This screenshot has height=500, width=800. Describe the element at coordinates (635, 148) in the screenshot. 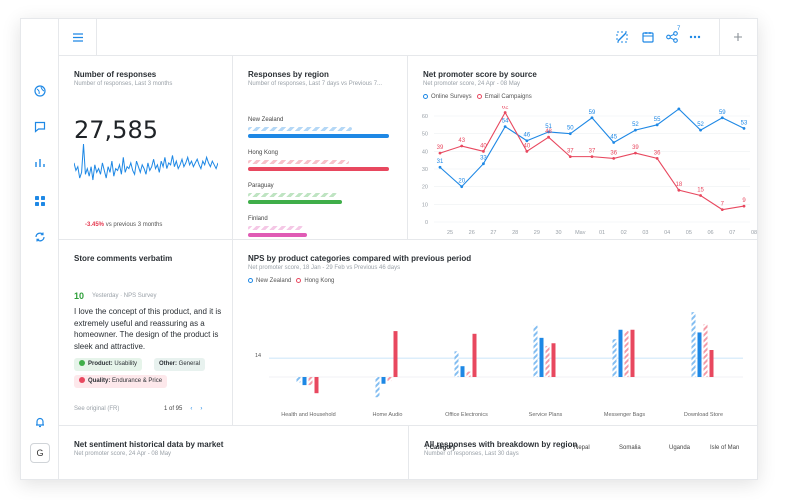

I see `point-label: 39` at that location.